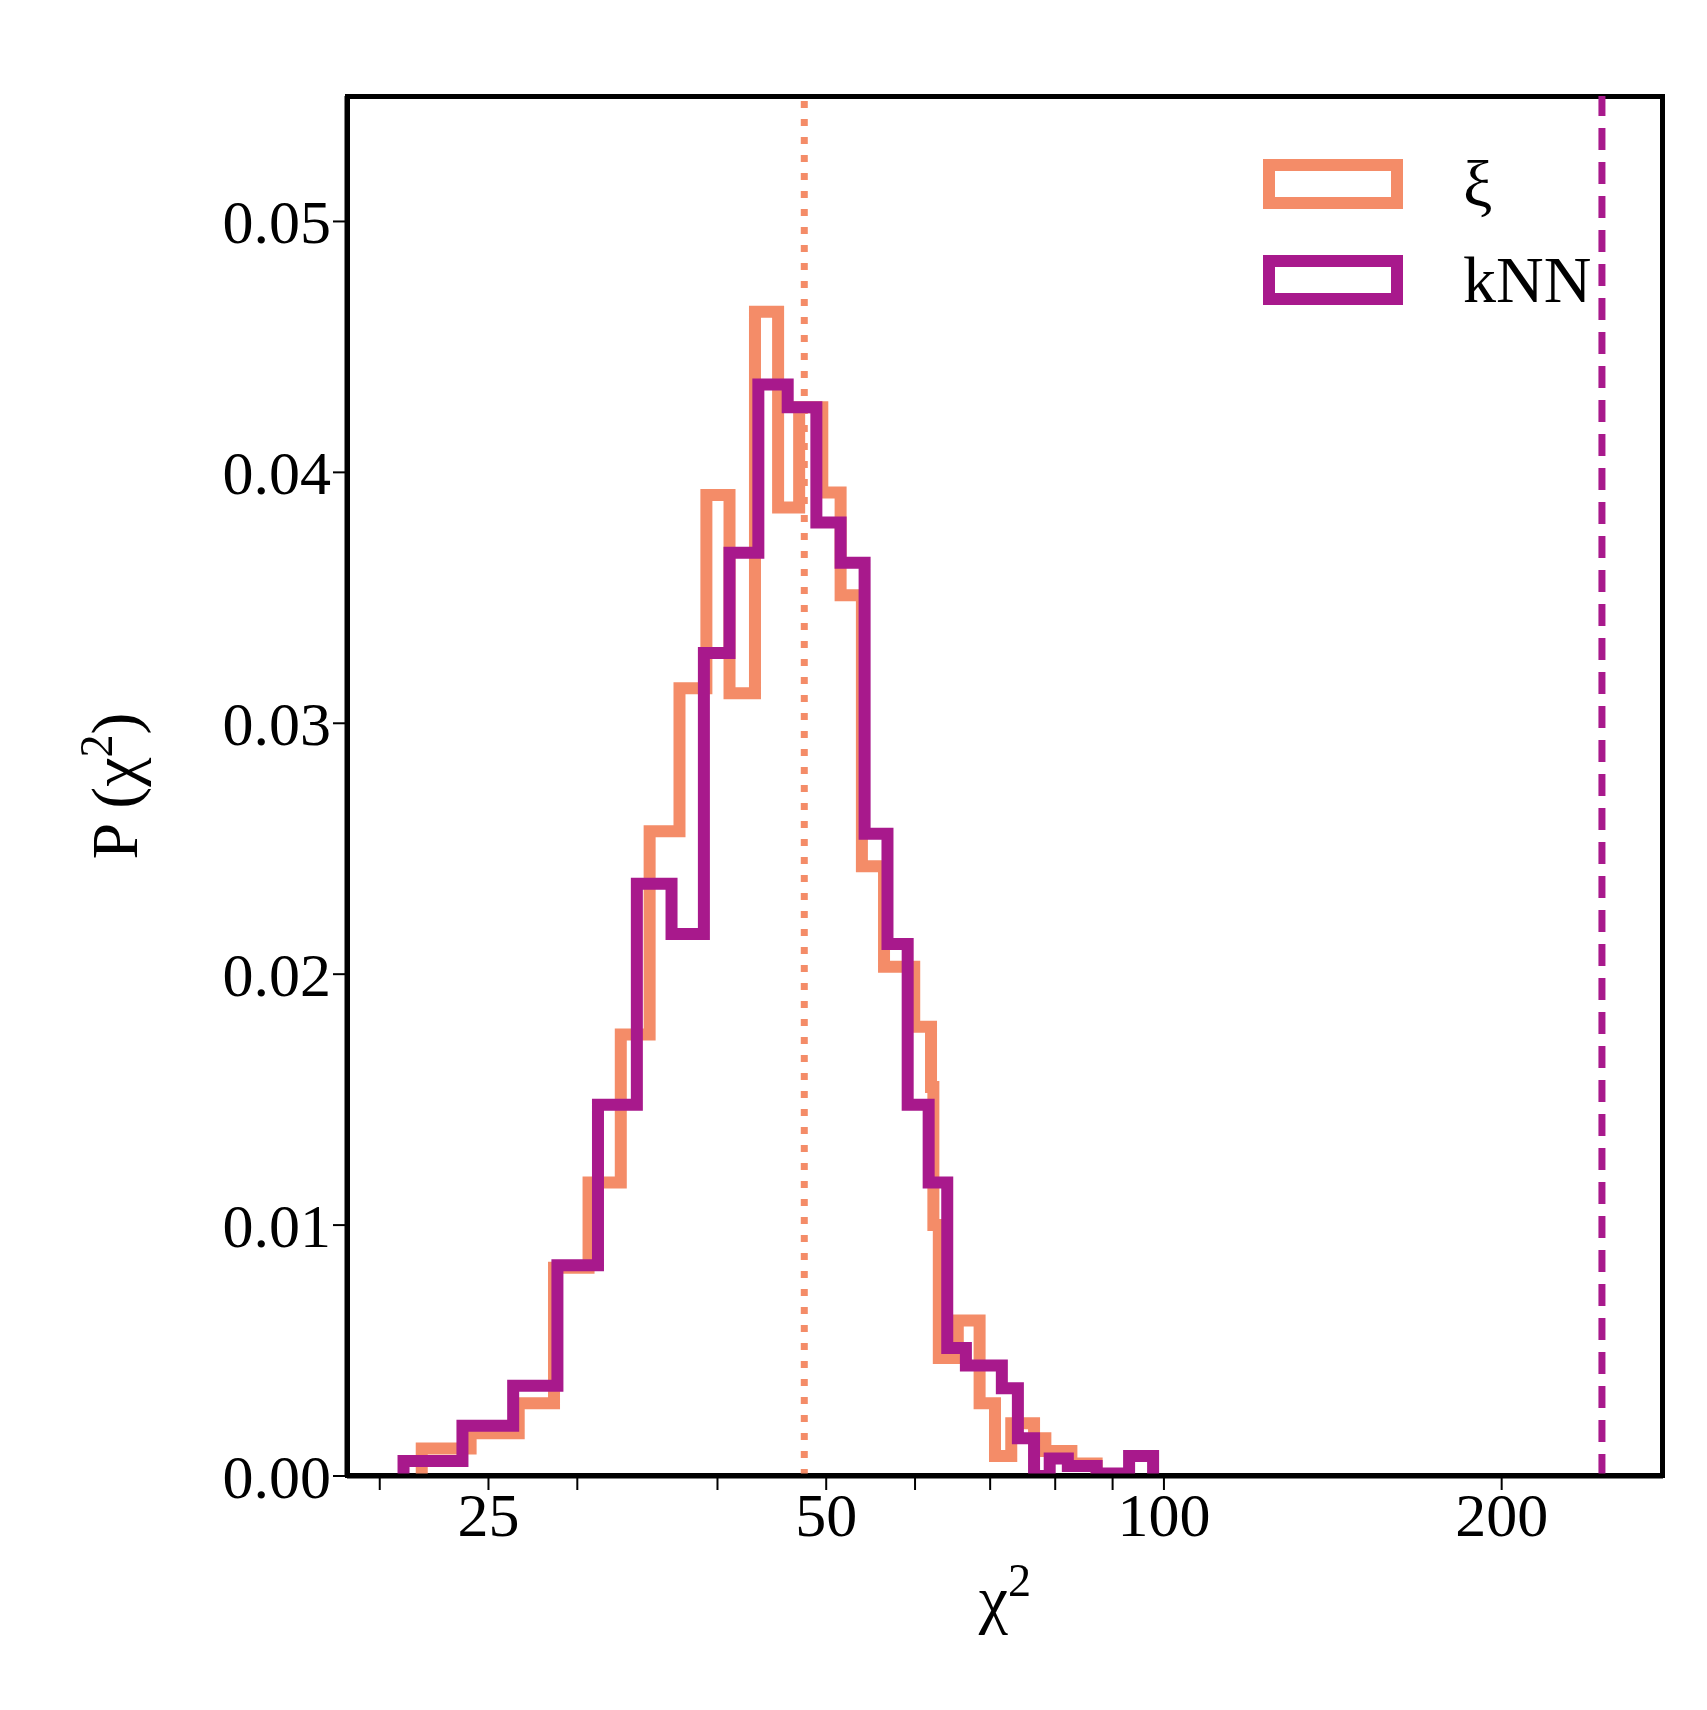  What do you see at coordinates (1502, 1515) in the screenshot?
I see `x-tick-label: 200` at bounding box center [1502, 1515].